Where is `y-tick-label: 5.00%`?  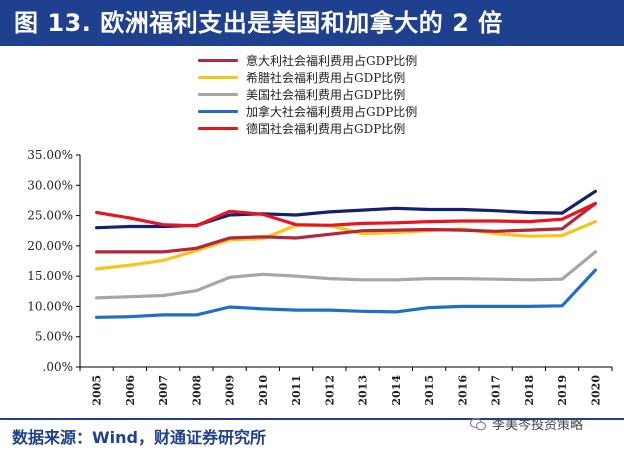 y-tick-label: 5.00% is located at coordinates (54, 337).